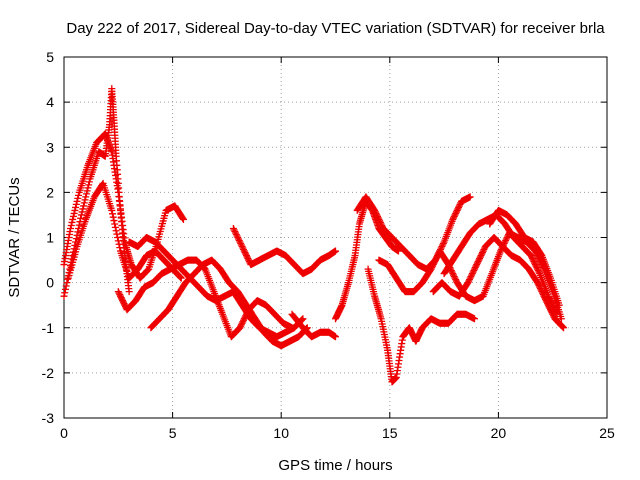 This screenshot has height=480, width=640. I want to click on y-axis-label: SDTVAR / TECUs, so click(14, 237).